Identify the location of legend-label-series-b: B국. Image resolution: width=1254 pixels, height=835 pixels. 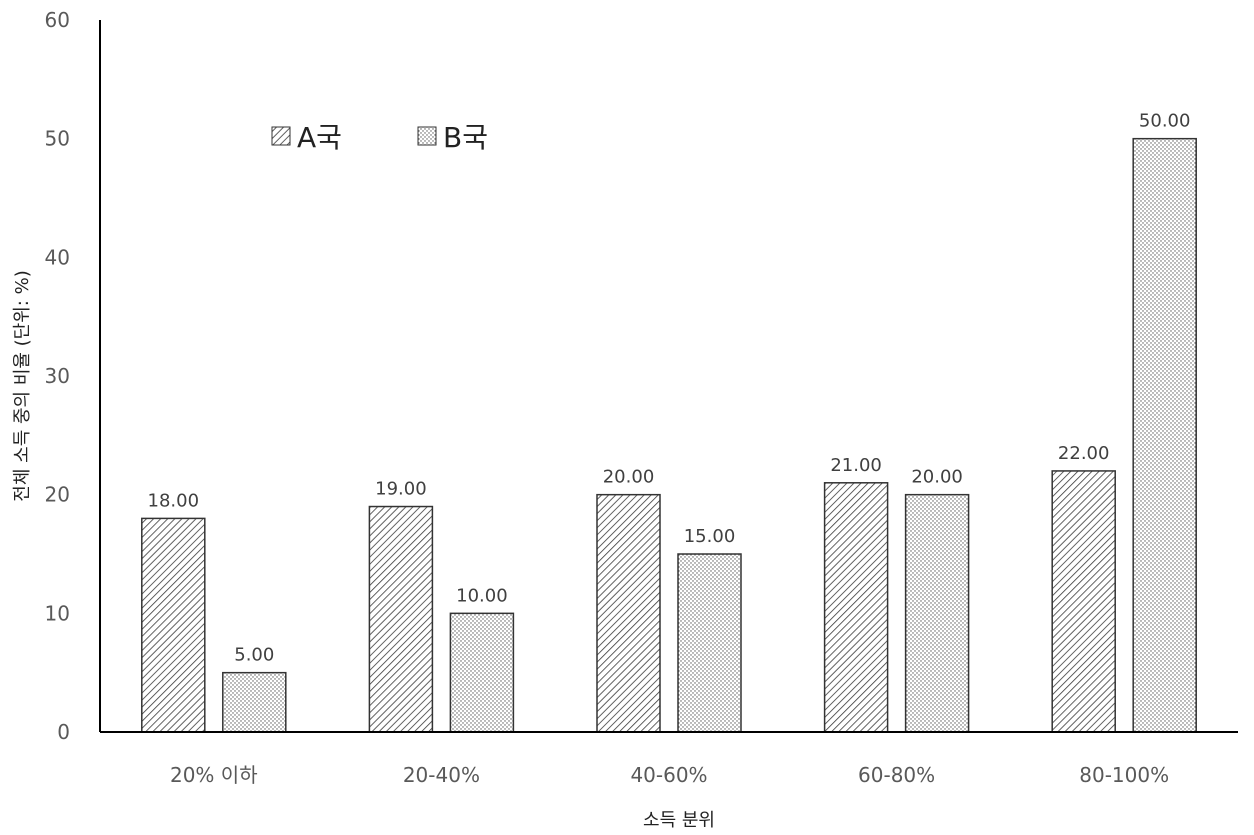
(465, 137).